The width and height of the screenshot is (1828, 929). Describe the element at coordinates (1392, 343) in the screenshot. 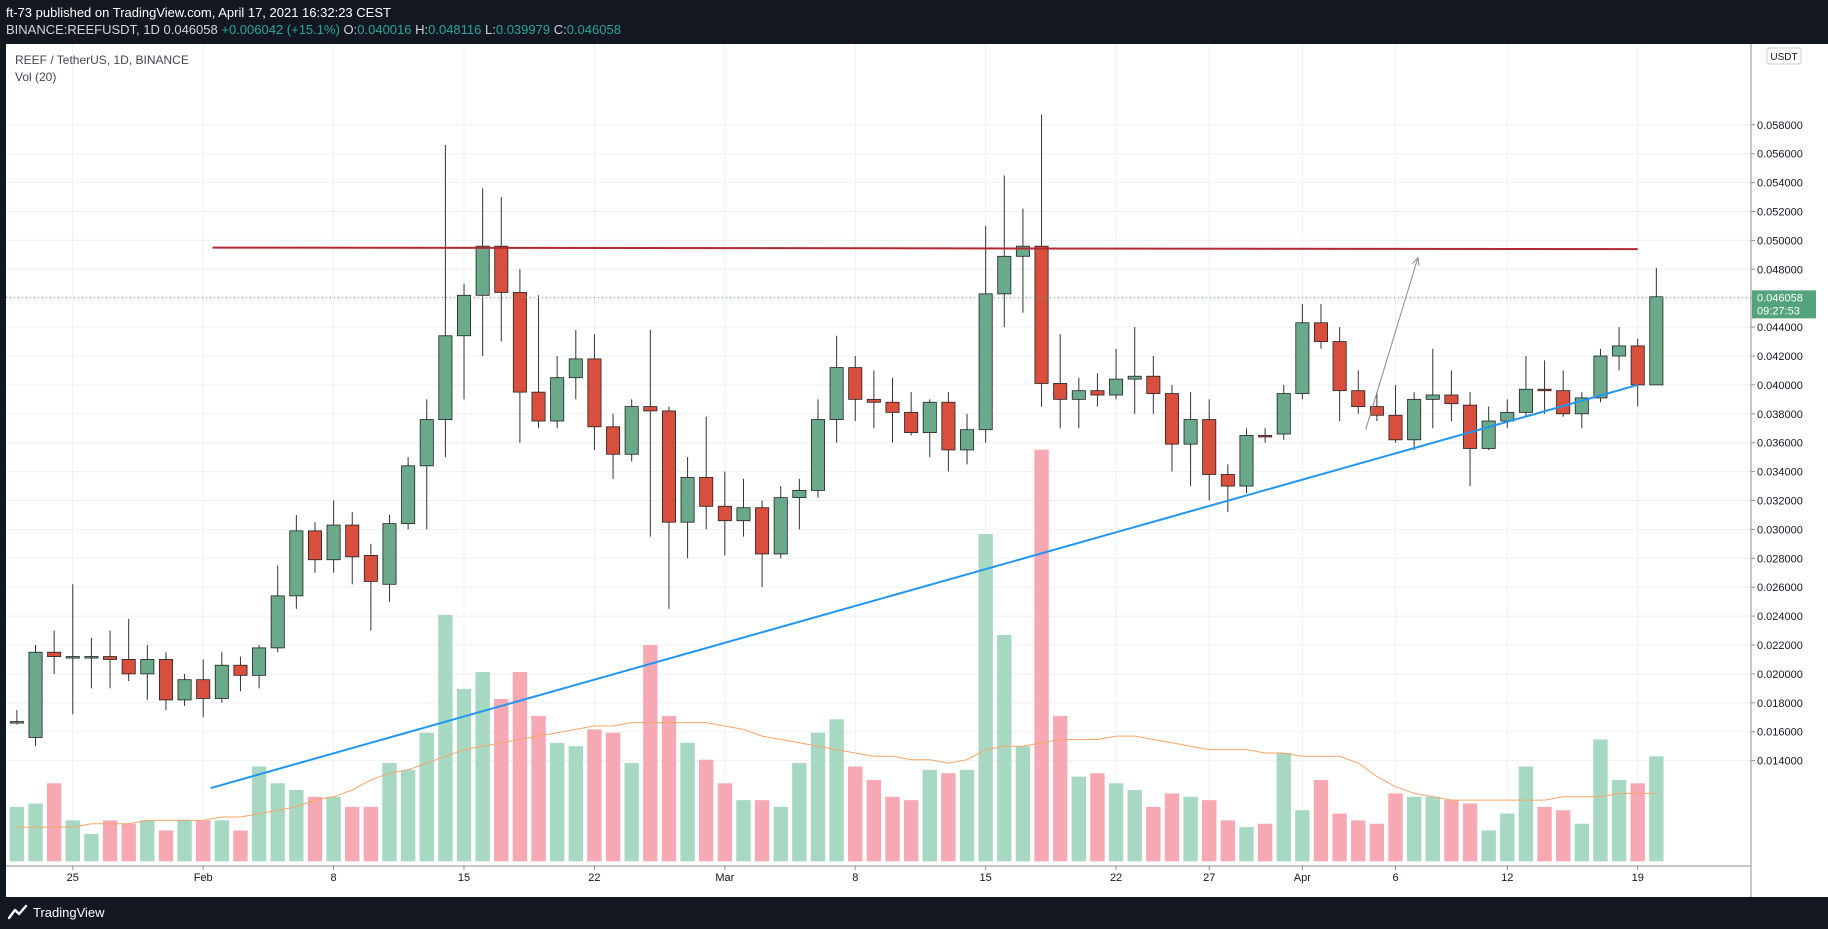

I see `projection-arrow` at that location.